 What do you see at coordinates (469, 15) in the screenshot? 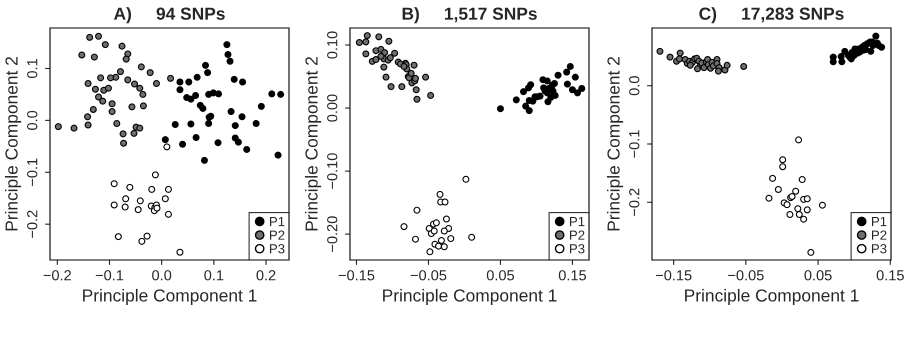
I see `chart-title: B) 1,517 SNPs` at bounding box center [469, 15].